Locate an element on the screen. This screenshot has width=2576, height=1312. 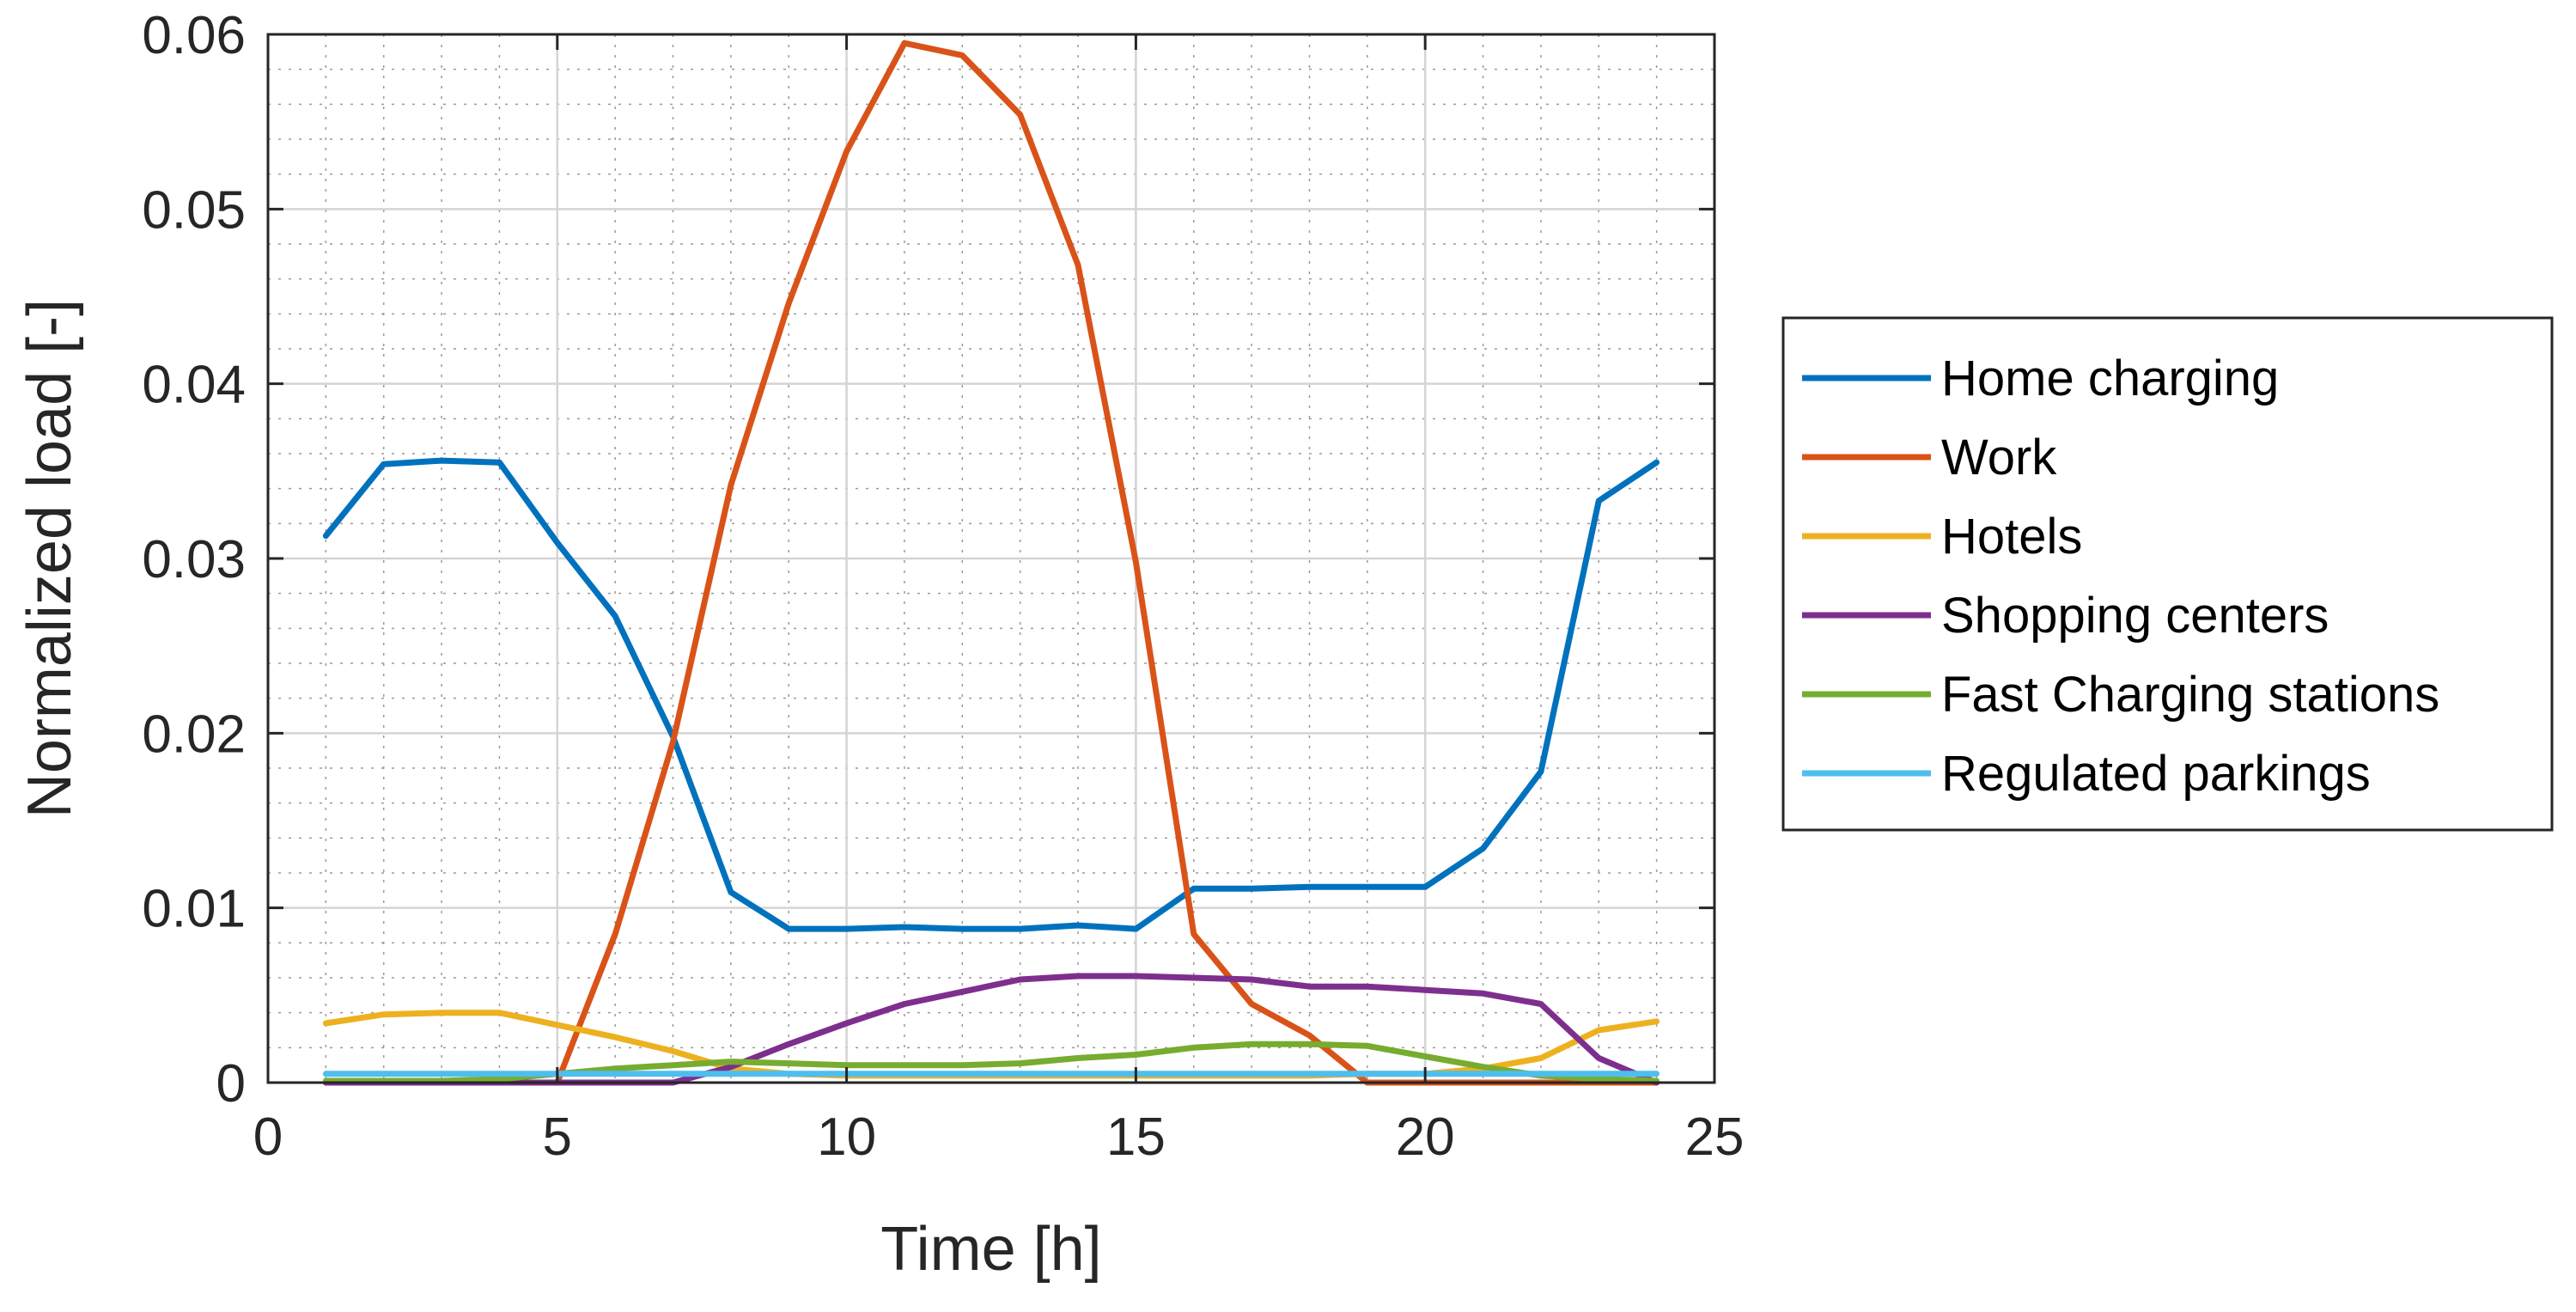
x-tick-label: 5 is located at coordinates (557, 1137).